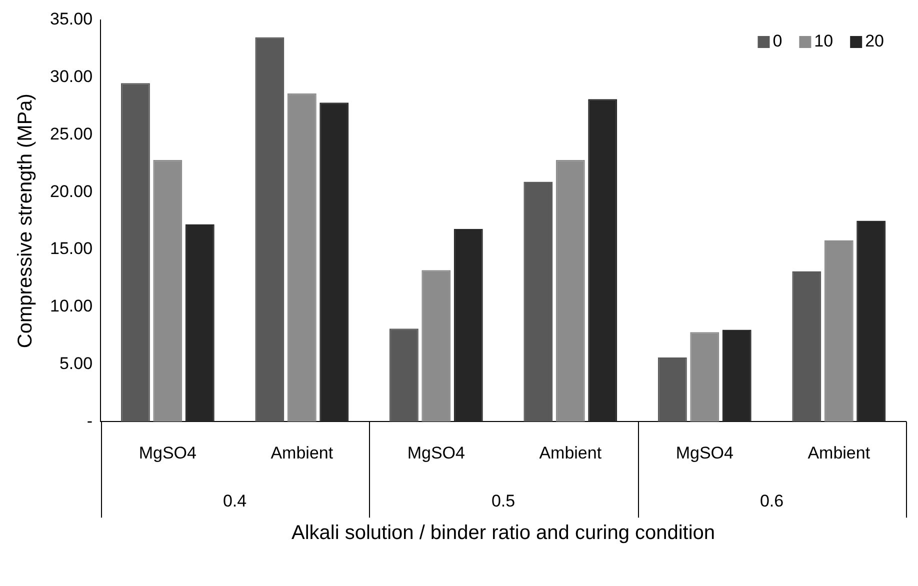 The height and width of the screenshot is (586, 918). What do you see at coordinates (503, 533) in the screenshot?
I see `x-axis-title: Alkali solution / binder ratio and curing condition` at bounding box center [503, 533].